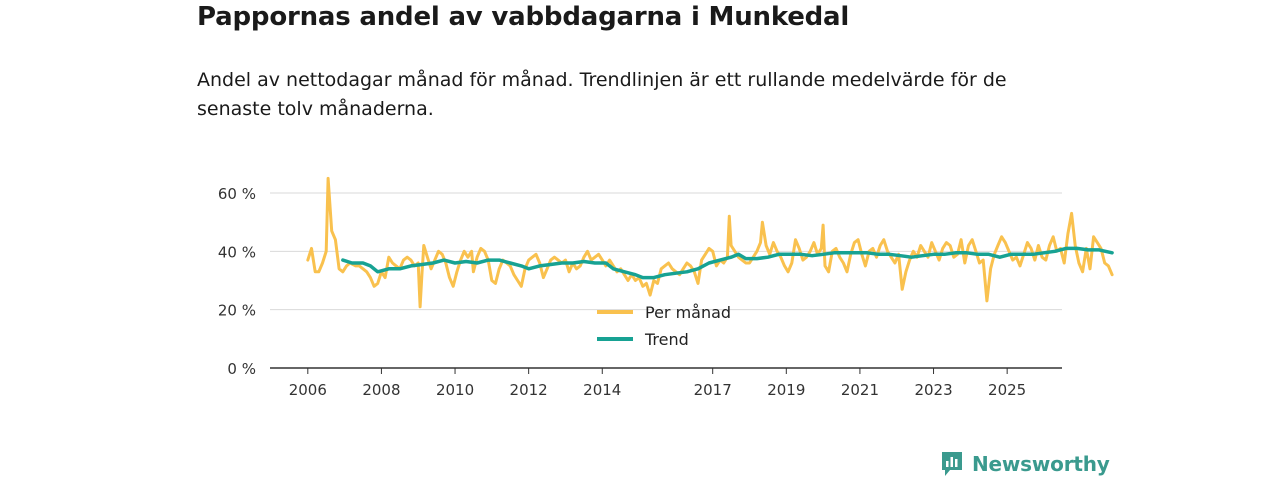  Describe the element at coordinates (666, 383) in the screenshot. I see `x-axis: 2006 2008 2010 2012 2014 2017 2019 2021 2023 2025` at that location.